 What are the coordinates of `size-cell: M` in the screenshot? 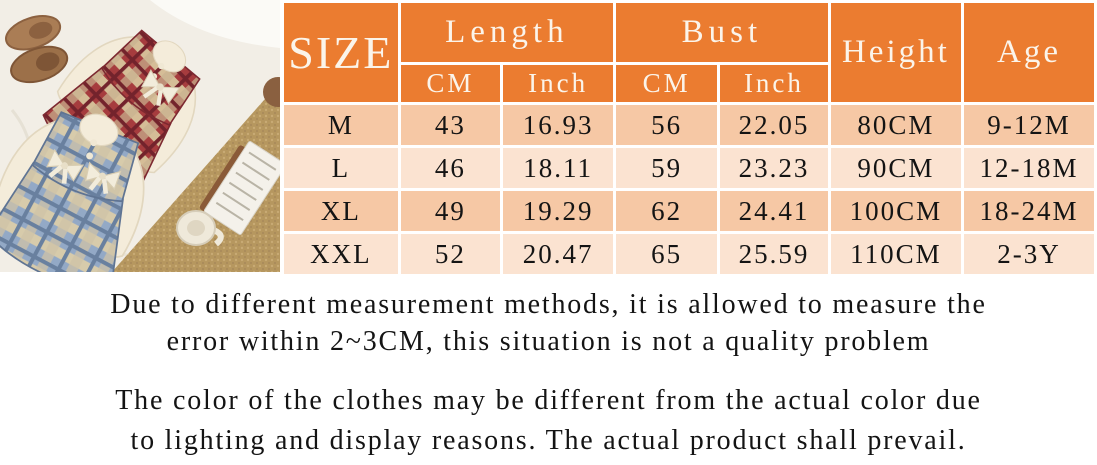 It's located at (341, 125).